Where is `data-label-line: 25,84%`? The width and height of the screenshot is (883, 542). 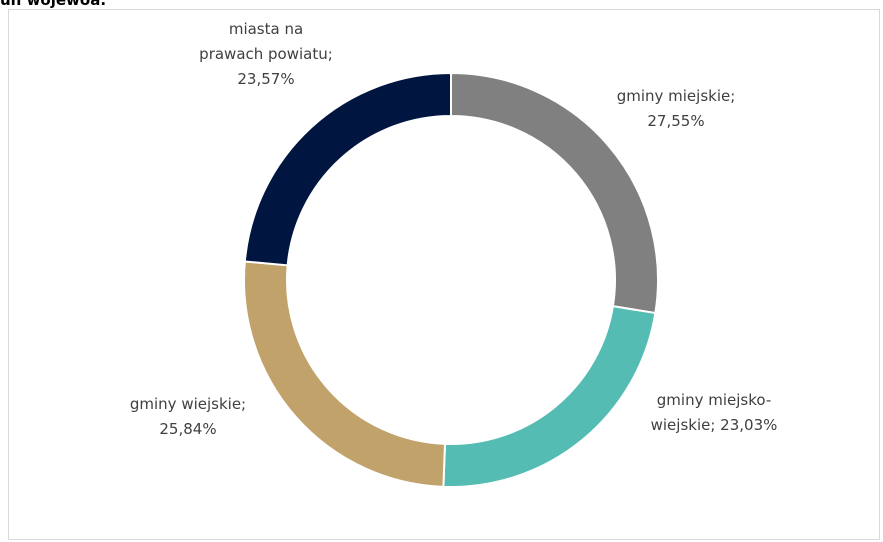 data-label-line: 25,84% is located at coordinates (187, 429).